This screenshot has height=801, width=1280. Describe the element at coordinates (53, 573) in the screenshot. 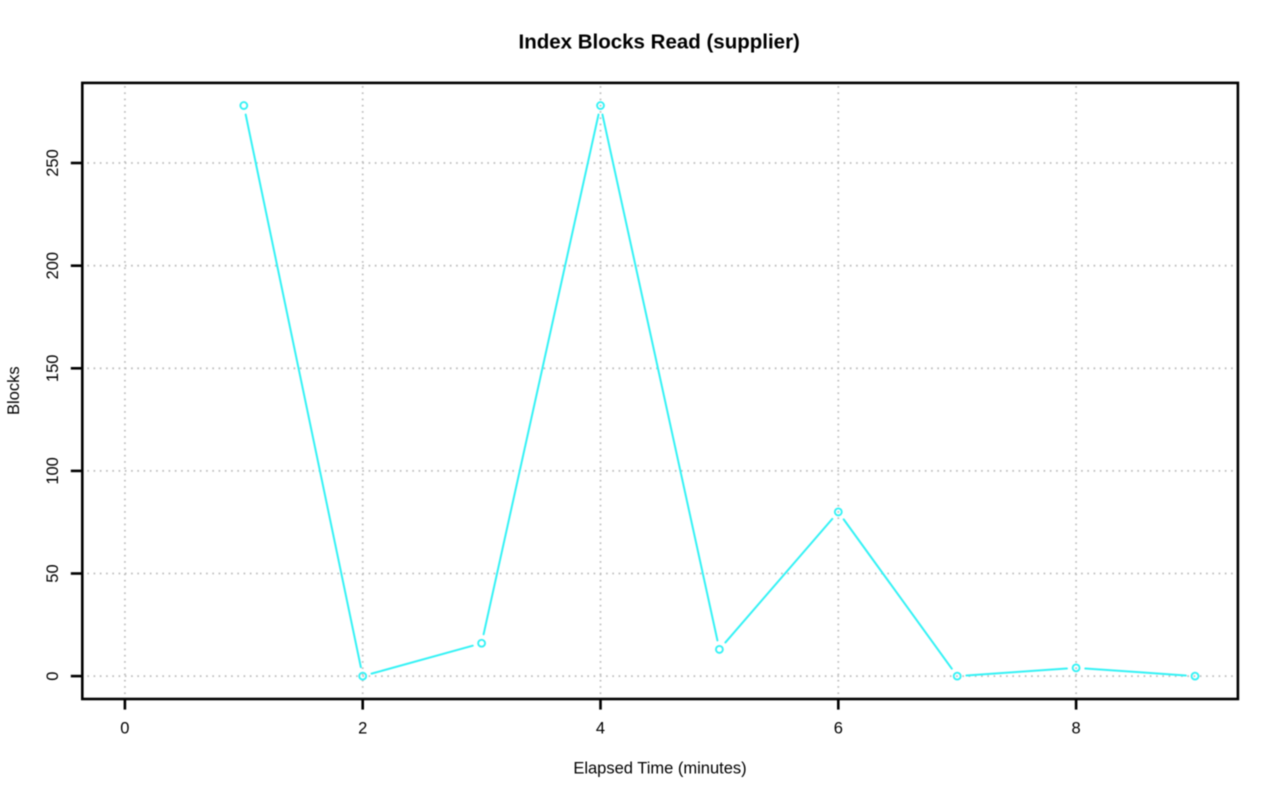

I see `svg-text: 50` at that location.